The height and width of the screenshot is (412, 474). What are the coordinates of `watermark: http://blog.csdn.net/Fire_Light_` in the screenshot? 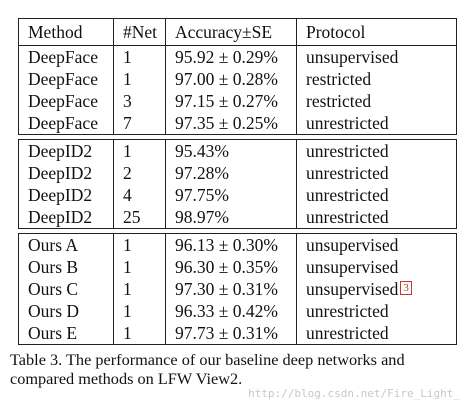 It's located at (354, 393).